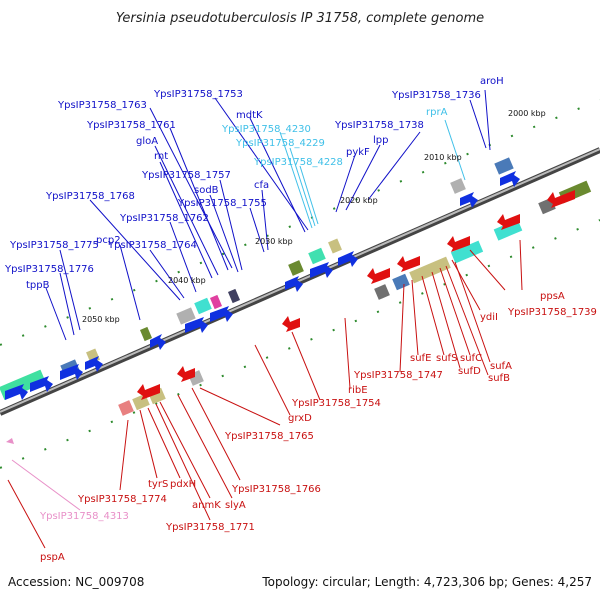  I want to click on gene-label: YpsIP31758_1757, so click(186, 175).